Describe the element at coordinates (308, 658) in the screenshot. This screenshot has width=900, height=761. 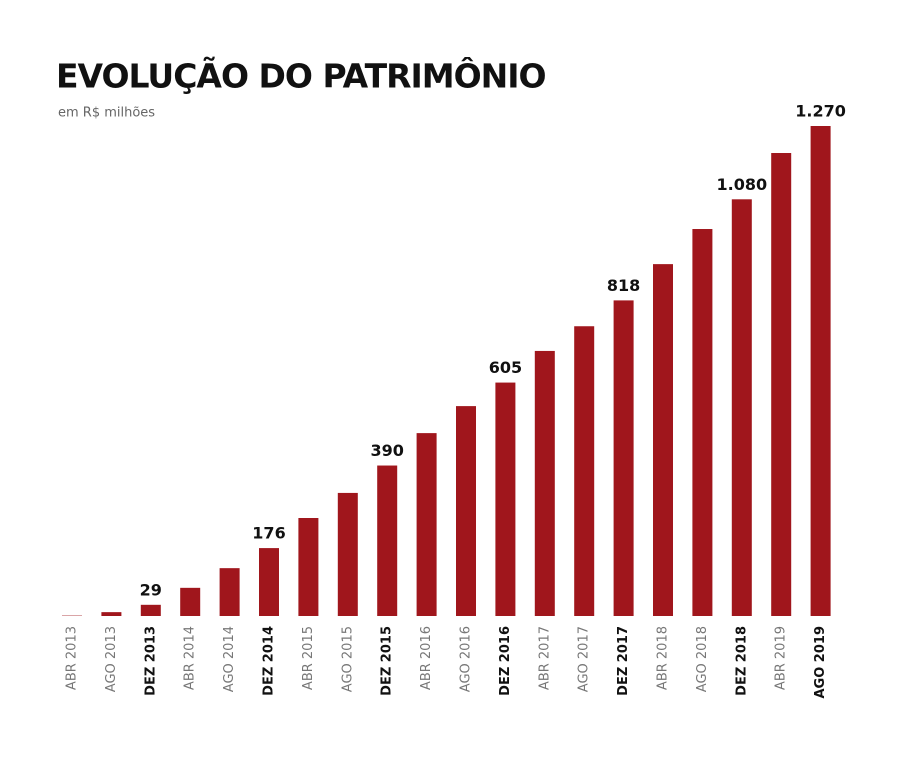
I see `x-tick-label: ABR 2015` at that location.